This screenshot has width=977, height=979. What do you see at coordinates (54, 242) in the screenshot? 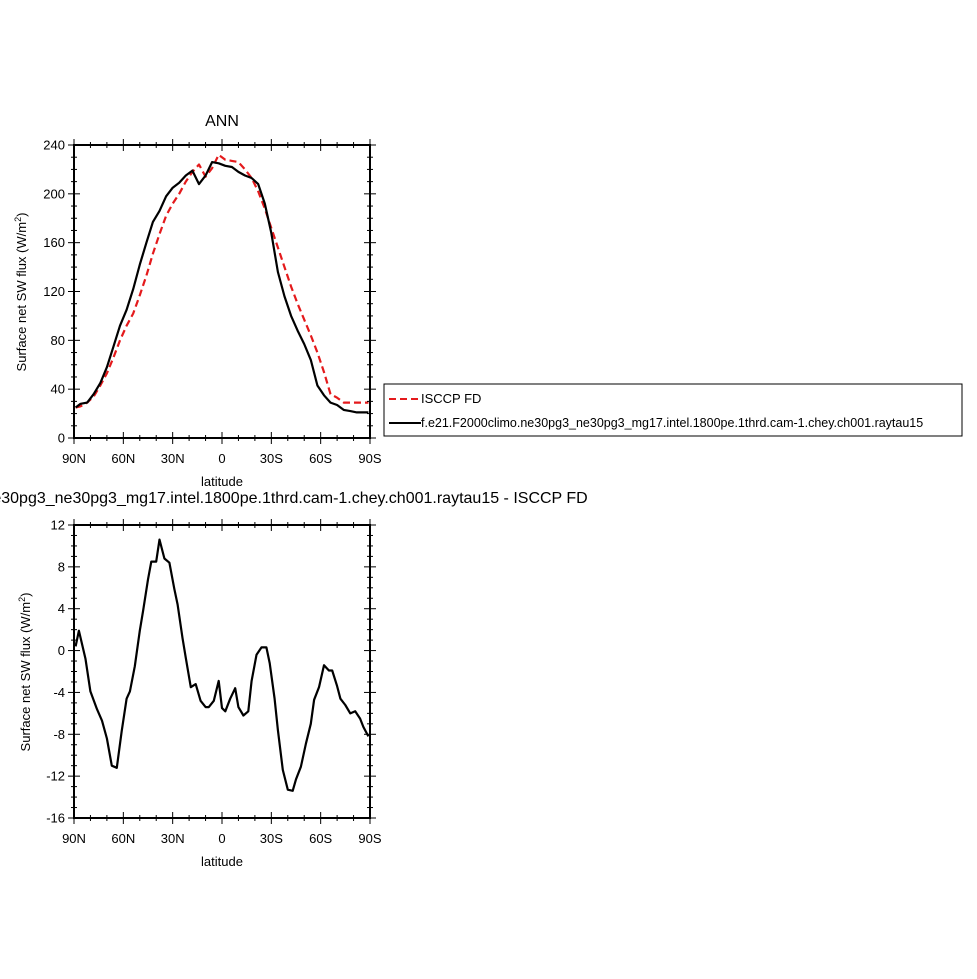
I see `top-chart-y-tick-label-160: 160` at bounding box center [54, 242].